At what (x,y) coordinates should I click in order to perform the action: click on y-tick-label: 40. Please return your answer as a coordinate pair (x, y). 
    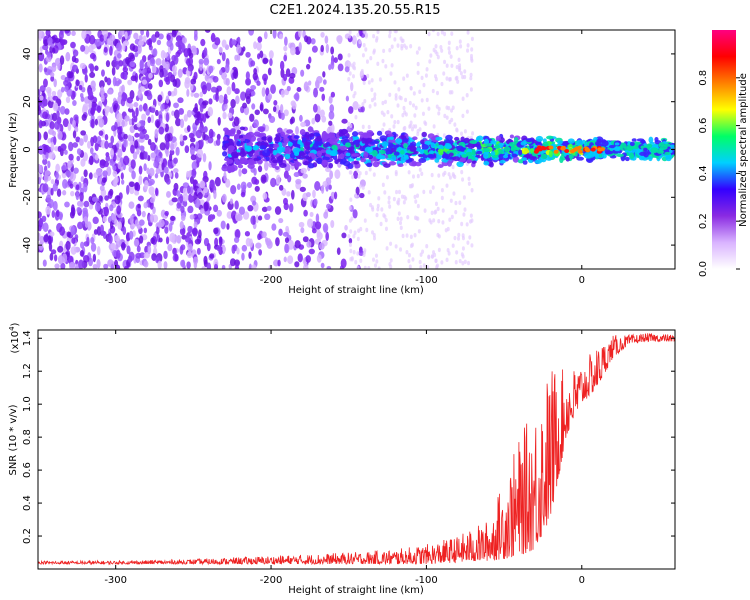
    Looking at the image, I should click on (27, 54).